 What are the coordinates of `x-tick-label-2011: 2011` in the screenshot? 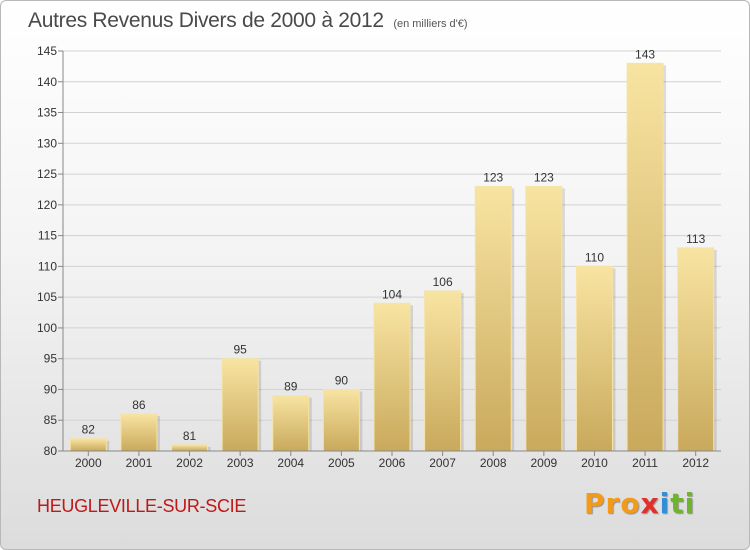 It's located at (645, 463).